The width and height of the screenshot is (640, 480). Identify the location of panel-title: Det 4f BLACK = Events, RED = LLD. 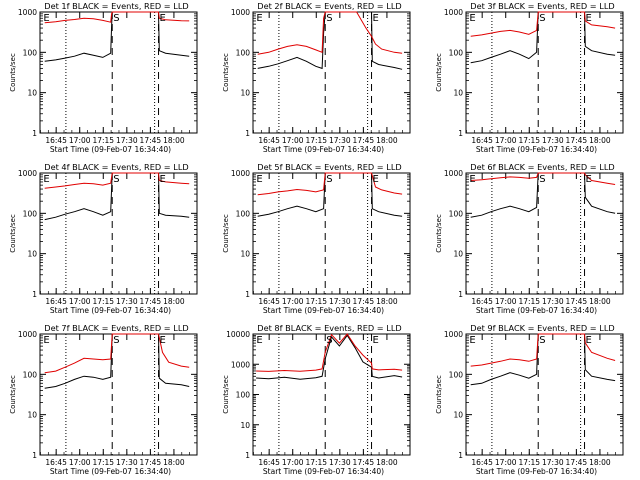
(116, 167).